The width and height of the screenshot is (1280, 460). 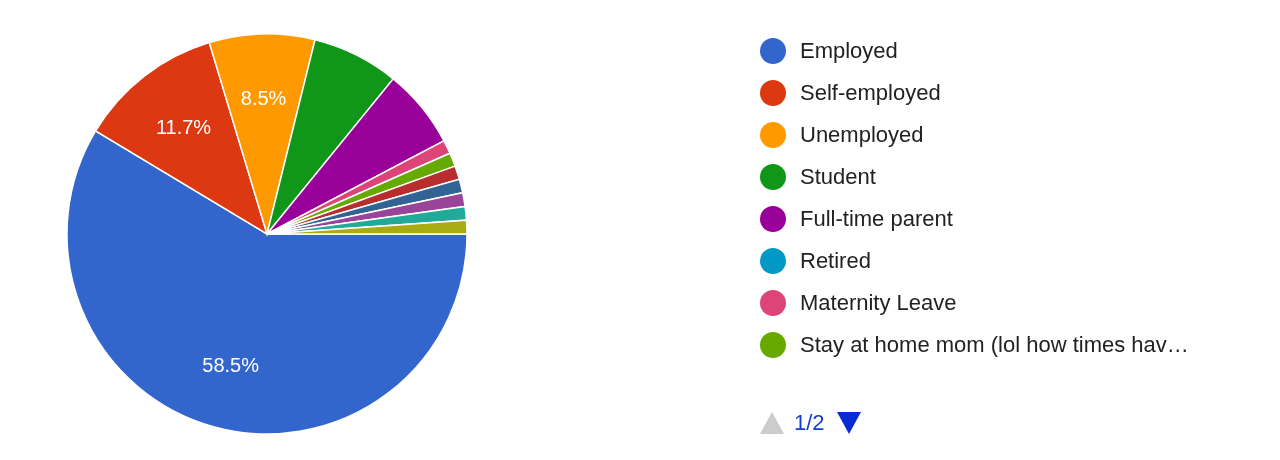 I want to click on legend-label: Employed, so click(x=849, y=51).